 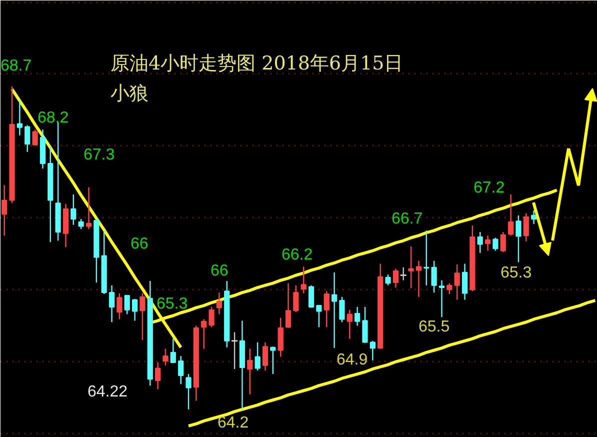 I want to click on annotation: 67.2, so click(x=489, y=188).